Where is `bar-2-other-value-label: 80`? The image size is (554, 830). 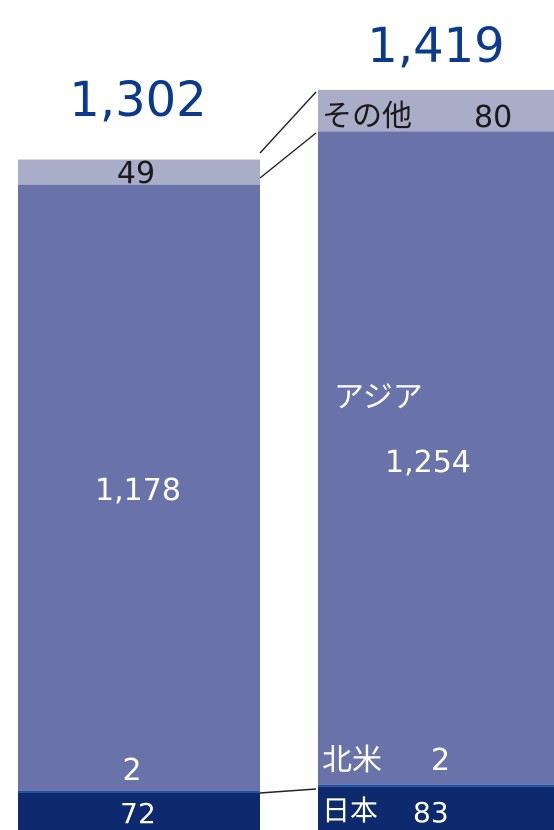 bar-2-other-value-label: 80 is located at coordinates (493, 117).